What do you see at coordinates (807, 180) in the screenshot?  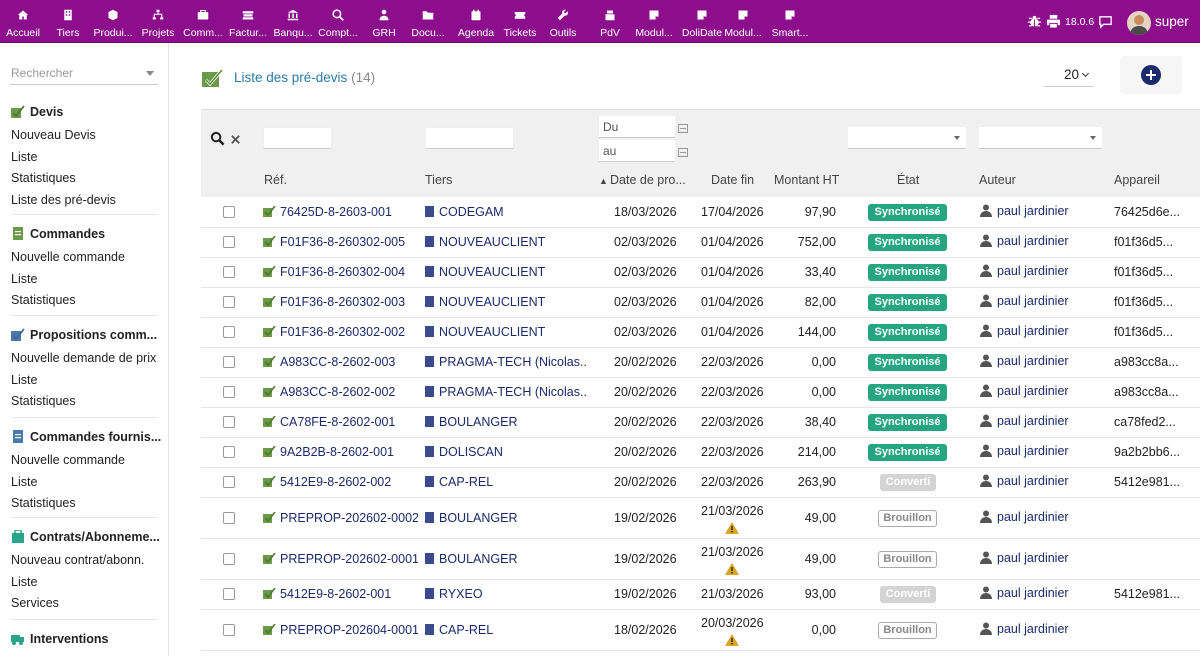 I see `col-header-montant: Montant HT` at bounding box center [807, 180].